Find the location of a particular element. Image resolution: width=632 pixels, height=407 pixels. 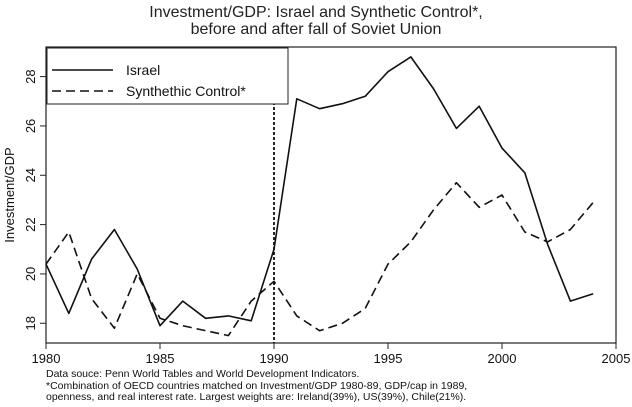

y-tick-label: 20 is located at coordinates (30, 274).